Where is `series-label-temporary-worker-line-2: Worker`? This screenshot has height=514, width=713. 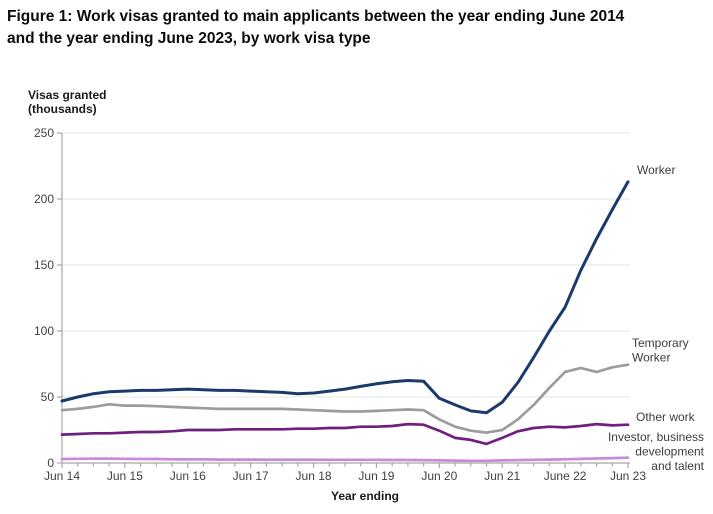
series-label-temporary-worker-line-2: Worker is located at coordinates (651, 358).